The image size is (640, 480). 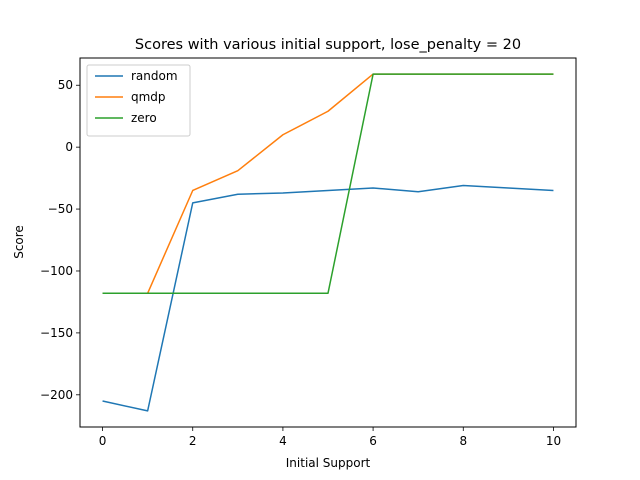 What do you see at coordinates (330, 437) in the screenshot?
I see `x-axis: 0 2 4 6 8 10` at bounding box center [330, 437].